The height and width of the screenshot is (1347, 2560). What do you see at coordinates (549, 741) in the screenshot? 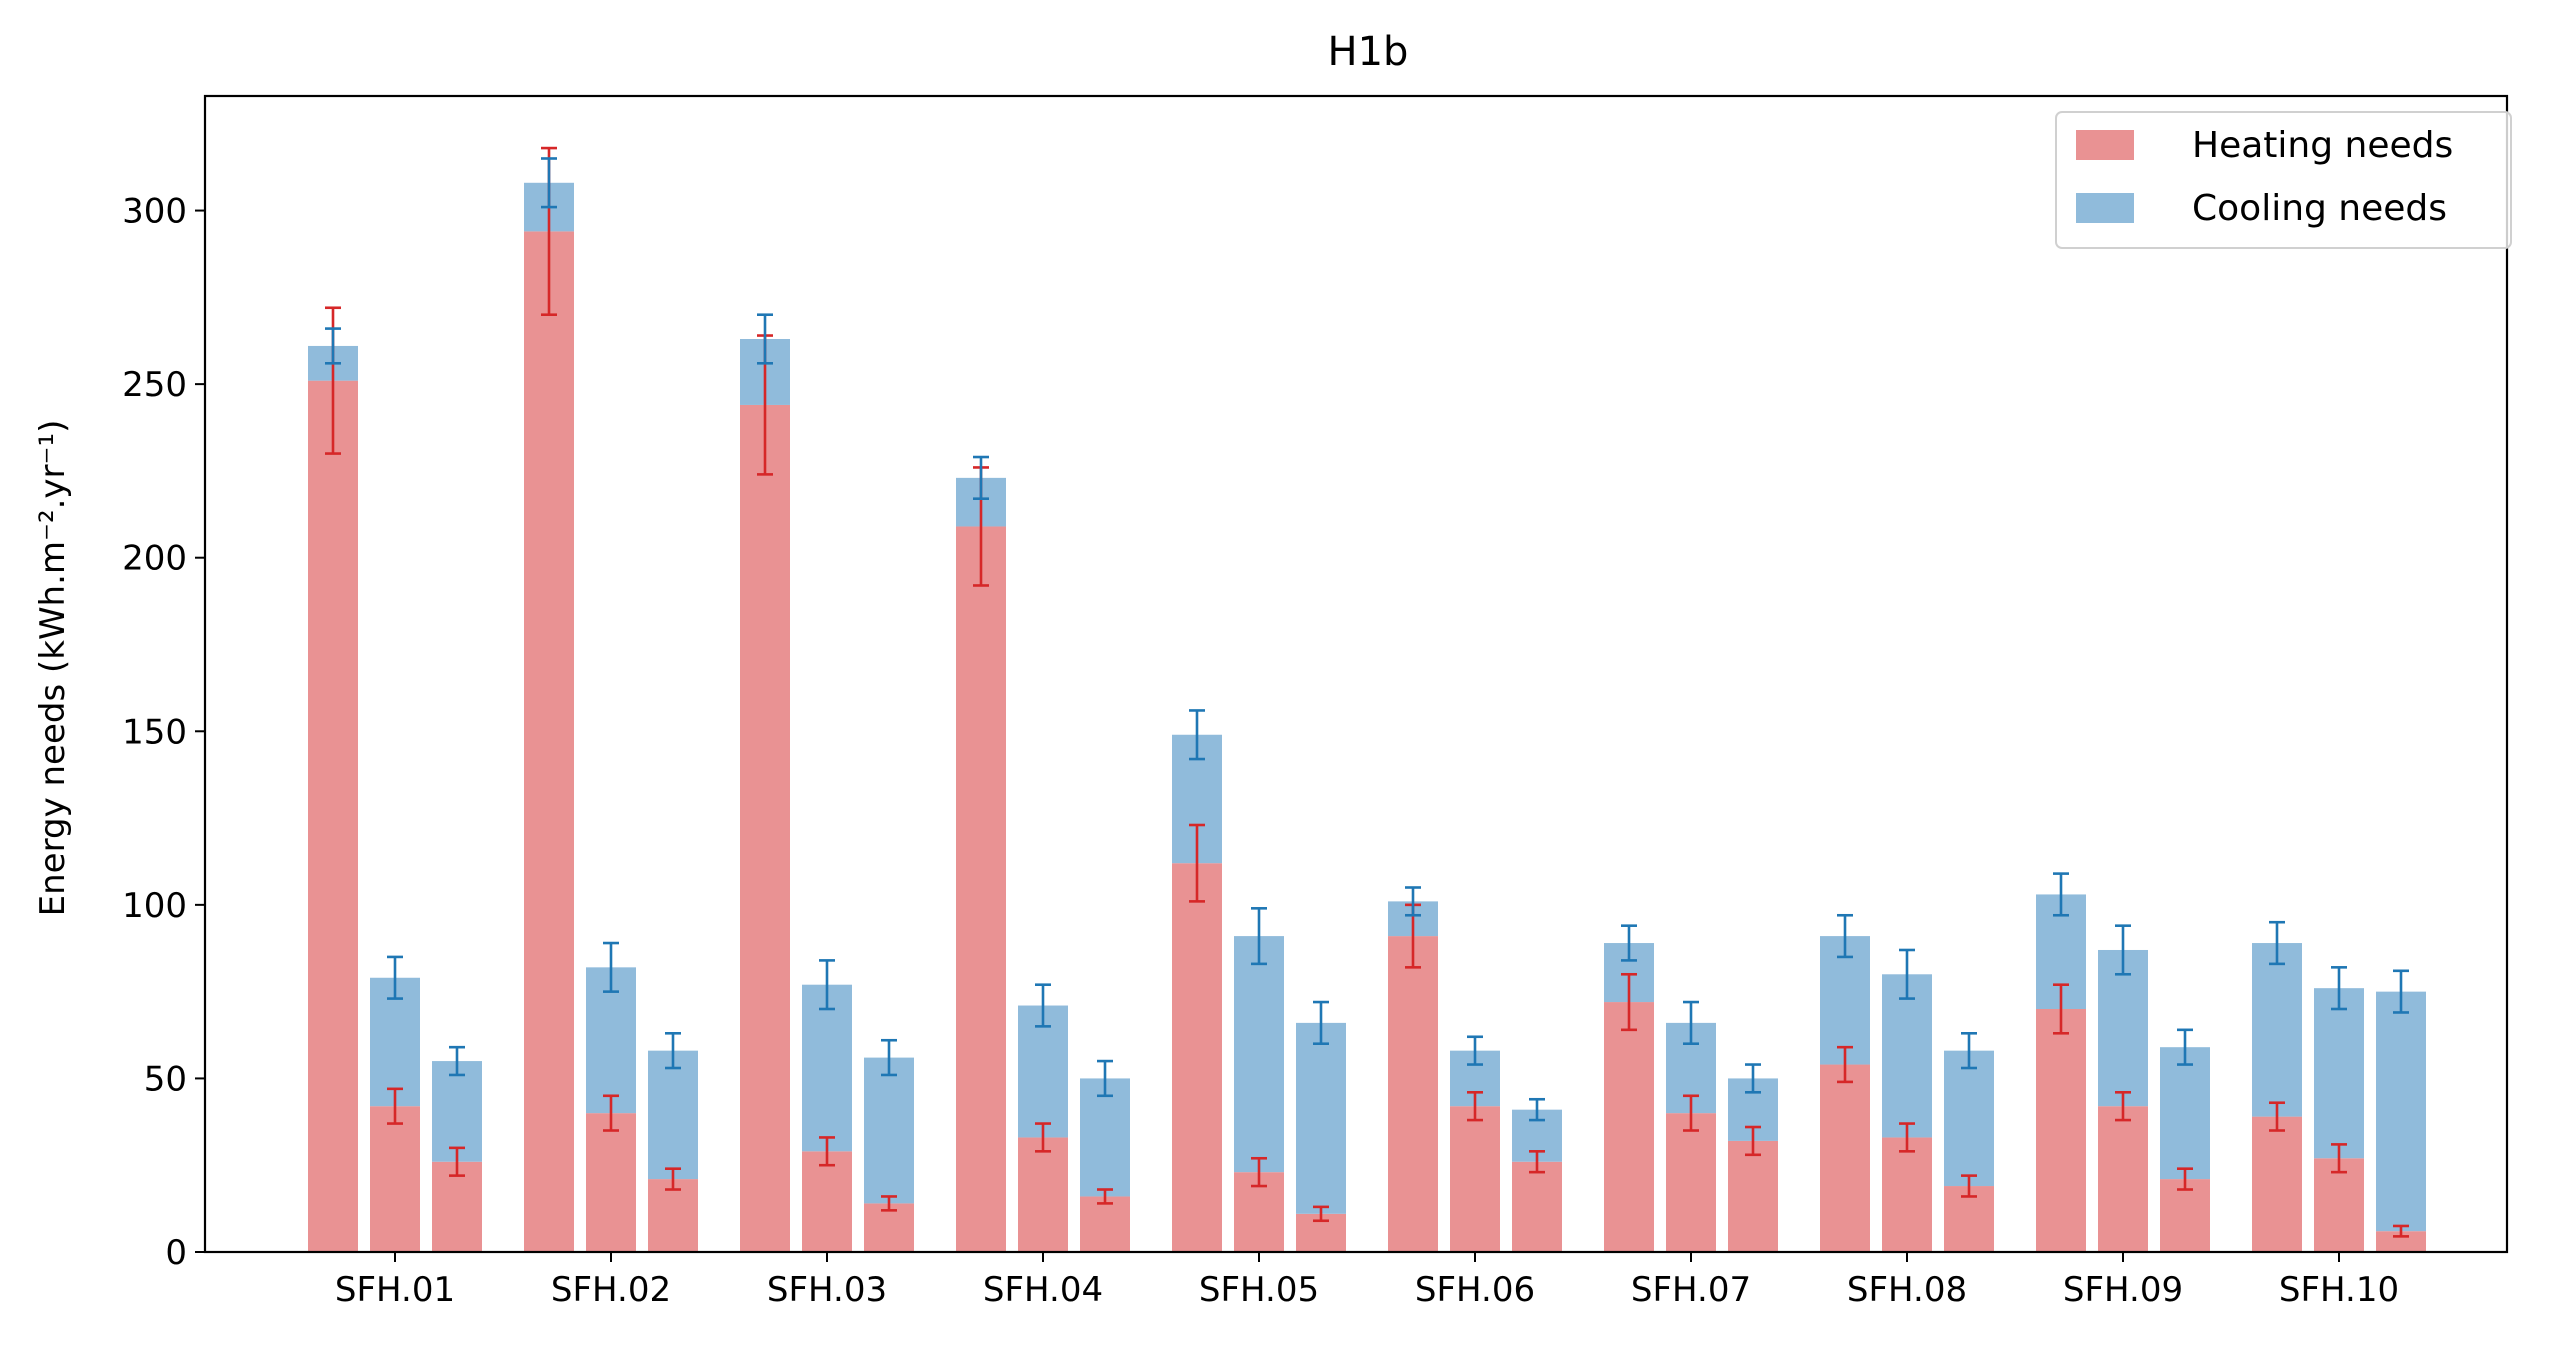
I see `bar-heating-SFH.02-1` at bounding box center [549, 741].